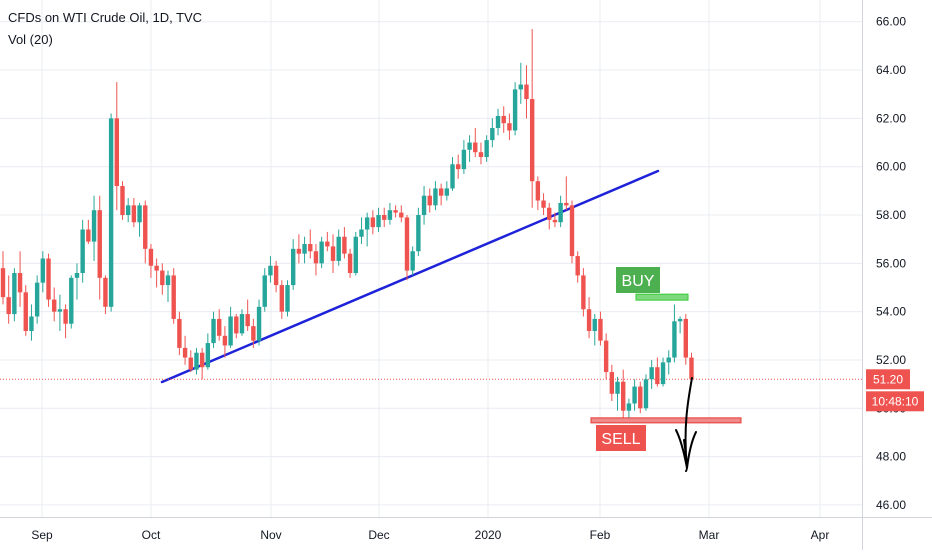 This screenshot has height=555, width=932. I want to click on buy-level-line, so click(662, 297).